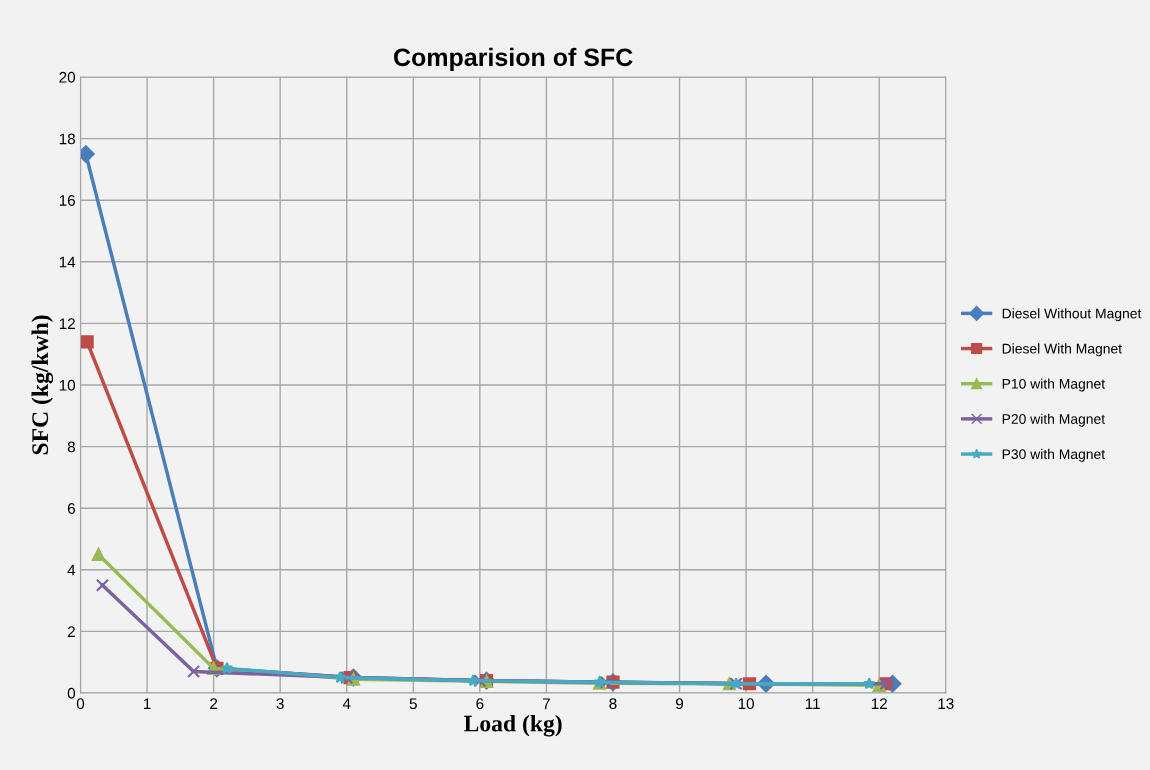 This screenshot has height=770, width=1150. I want to click on y-tick-label: 6, so click(71, 508).